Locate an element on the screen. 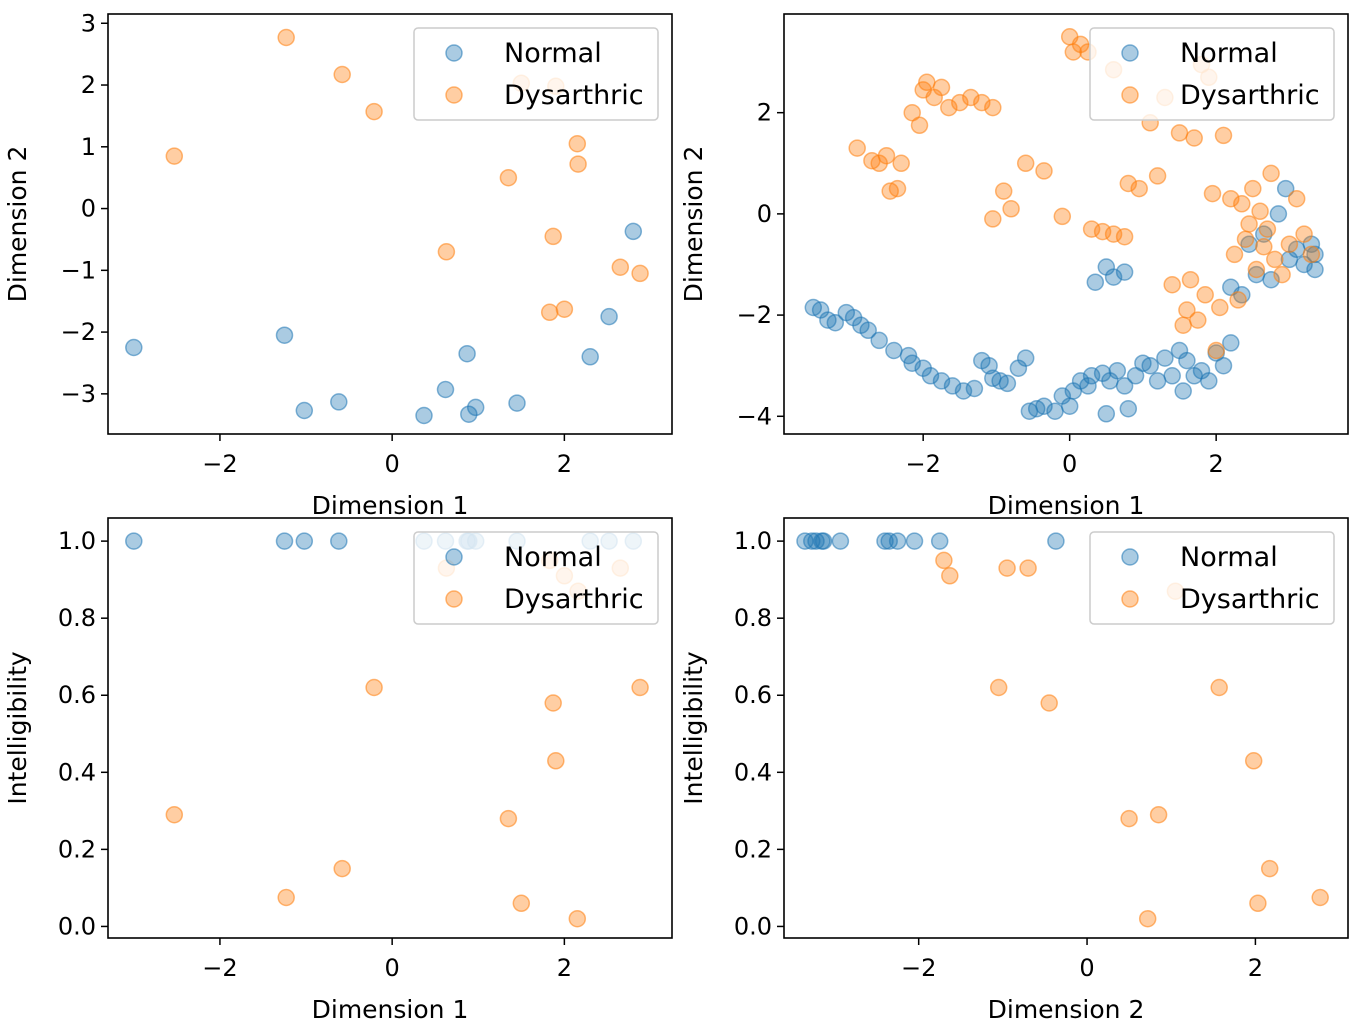 The image size is (1364, 1033). y-axis-label: Intelligibility is located at coordinates (17, 728).